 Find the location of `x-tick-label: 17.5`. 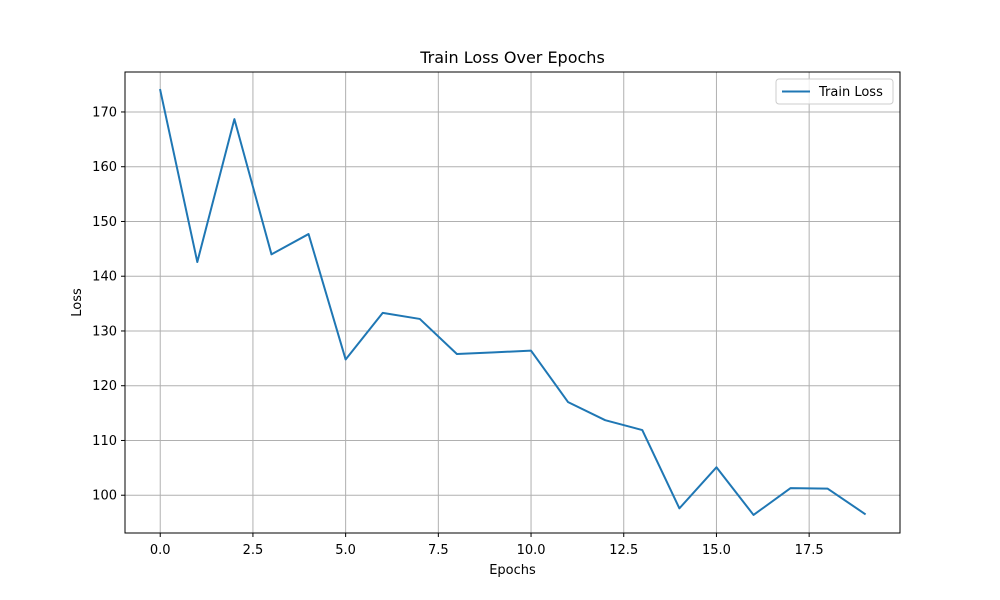

x-tick-label: 17.5 is located at coordinates (809, 550).